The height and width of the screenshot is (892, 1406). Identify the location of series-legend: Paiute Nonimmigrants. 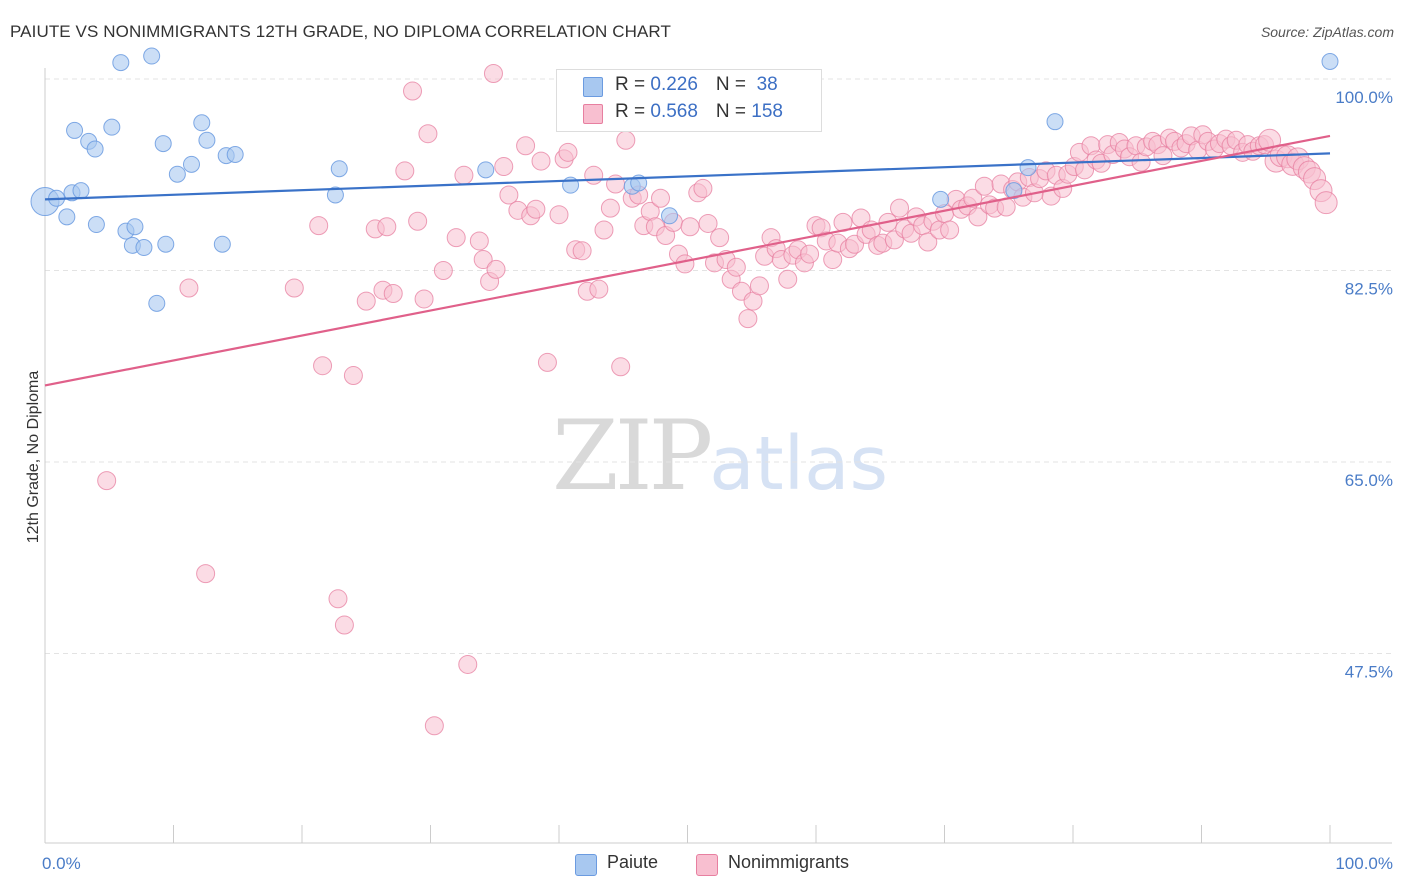
(703, 864).